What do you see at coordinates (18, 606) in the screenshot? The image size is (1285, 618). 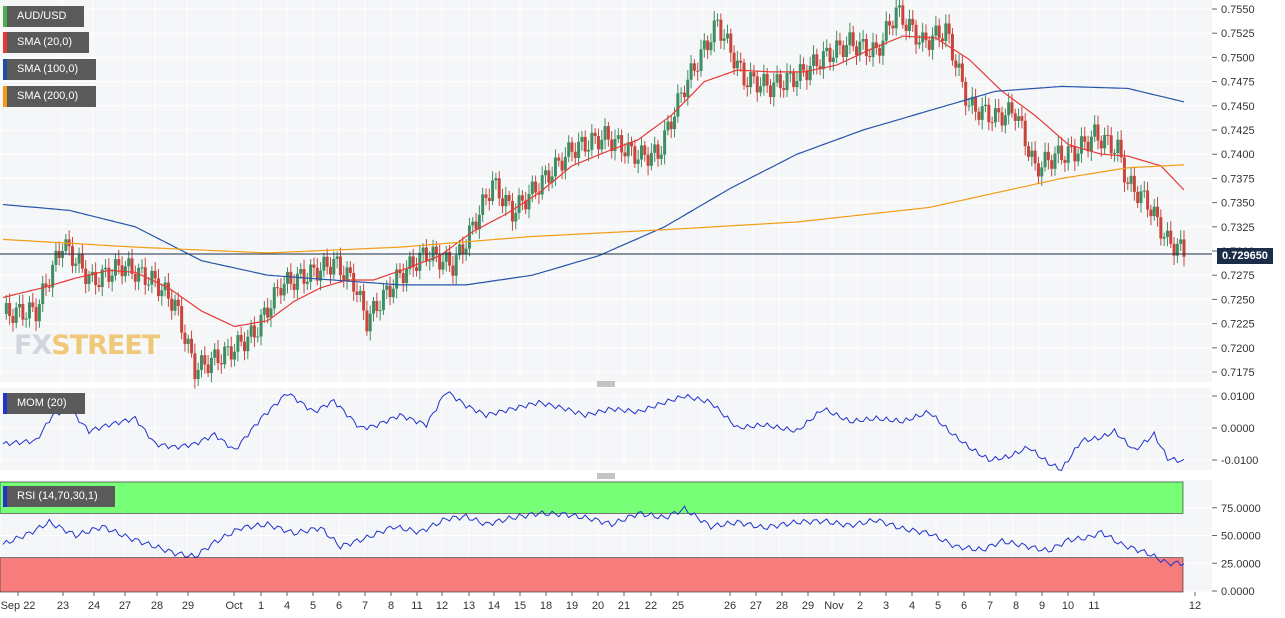 I see `time-tick-label: Sep 22` at bounding box center [18, 606].